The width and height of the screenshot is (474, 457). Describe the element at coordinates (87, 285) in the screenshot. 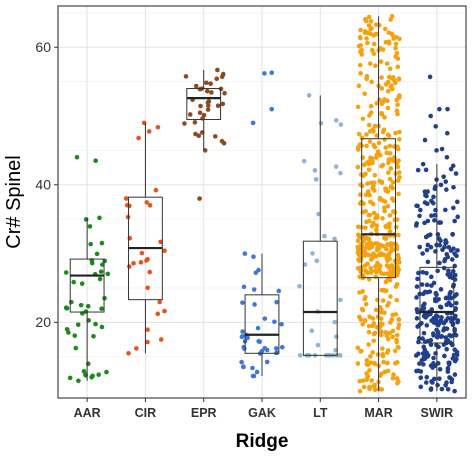

I see `box` at that location.